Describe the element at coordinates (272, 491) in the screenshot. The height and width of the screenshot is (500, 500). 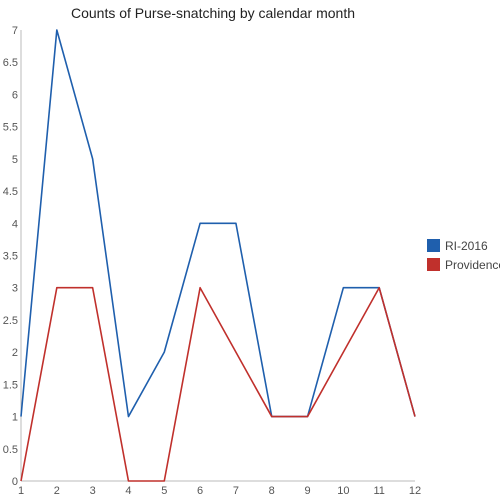
I see `x-tick-label: 8` at that location.